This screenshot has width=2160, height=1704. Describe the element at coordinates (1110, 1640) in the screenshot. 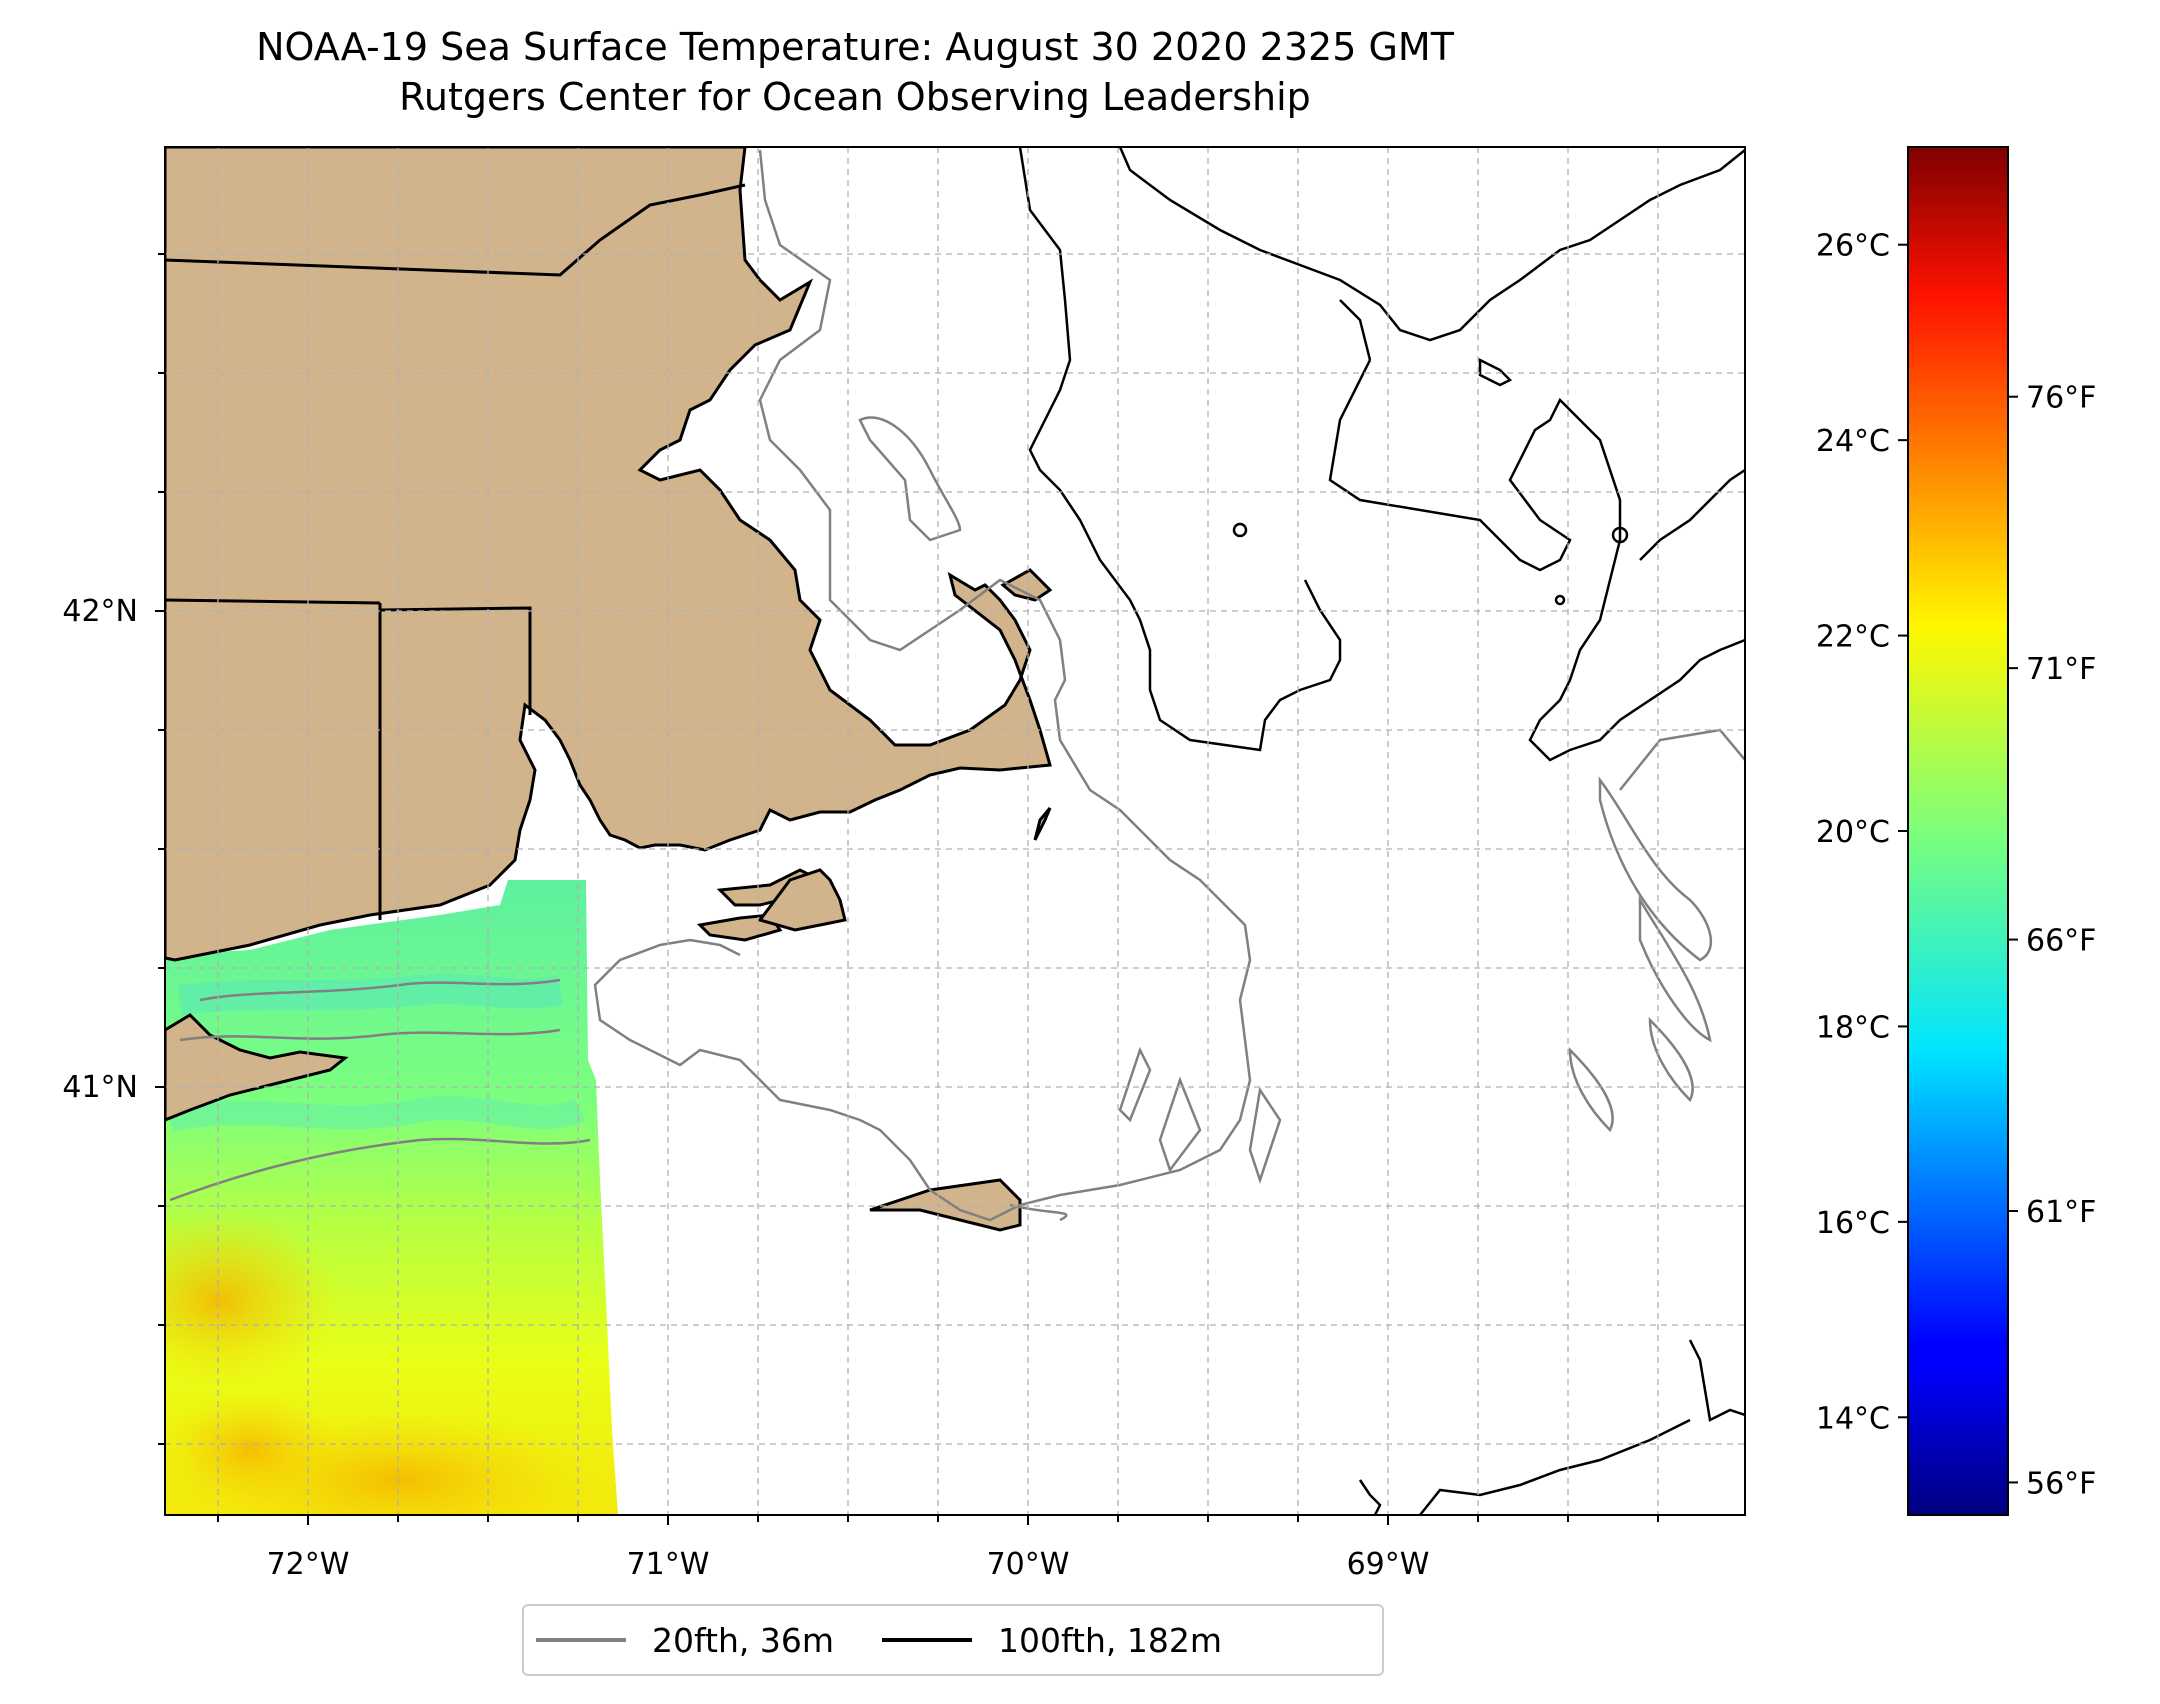

I see `legend-label: 100fth, 182m` at that location.